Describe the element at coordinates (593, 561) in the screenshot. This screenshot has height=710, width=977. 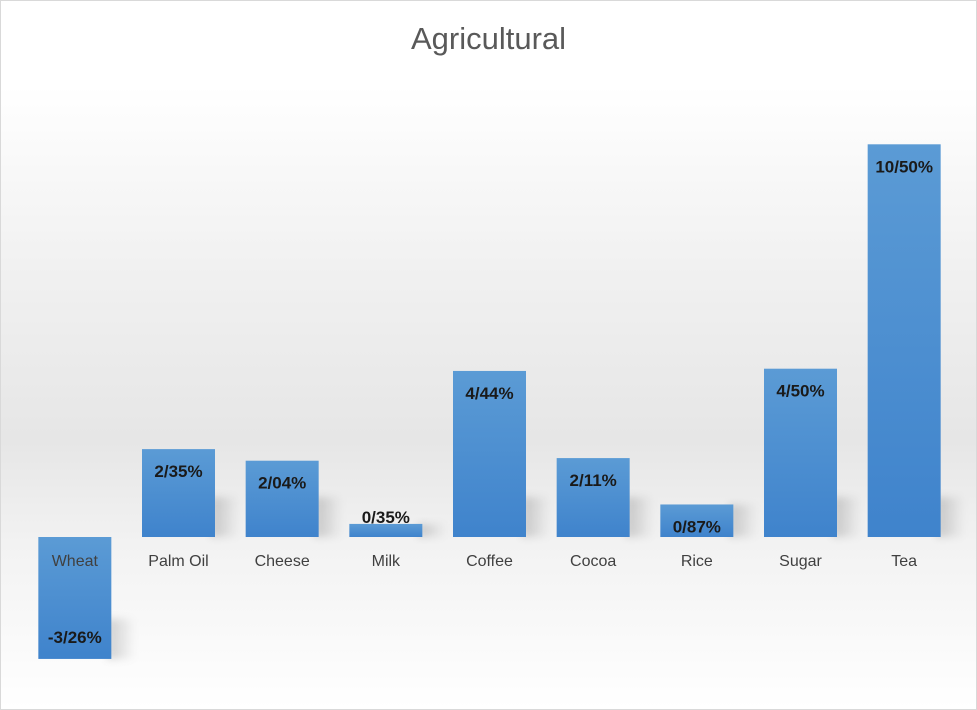
I see `category-label-cocoa: Cocoa` at that location.